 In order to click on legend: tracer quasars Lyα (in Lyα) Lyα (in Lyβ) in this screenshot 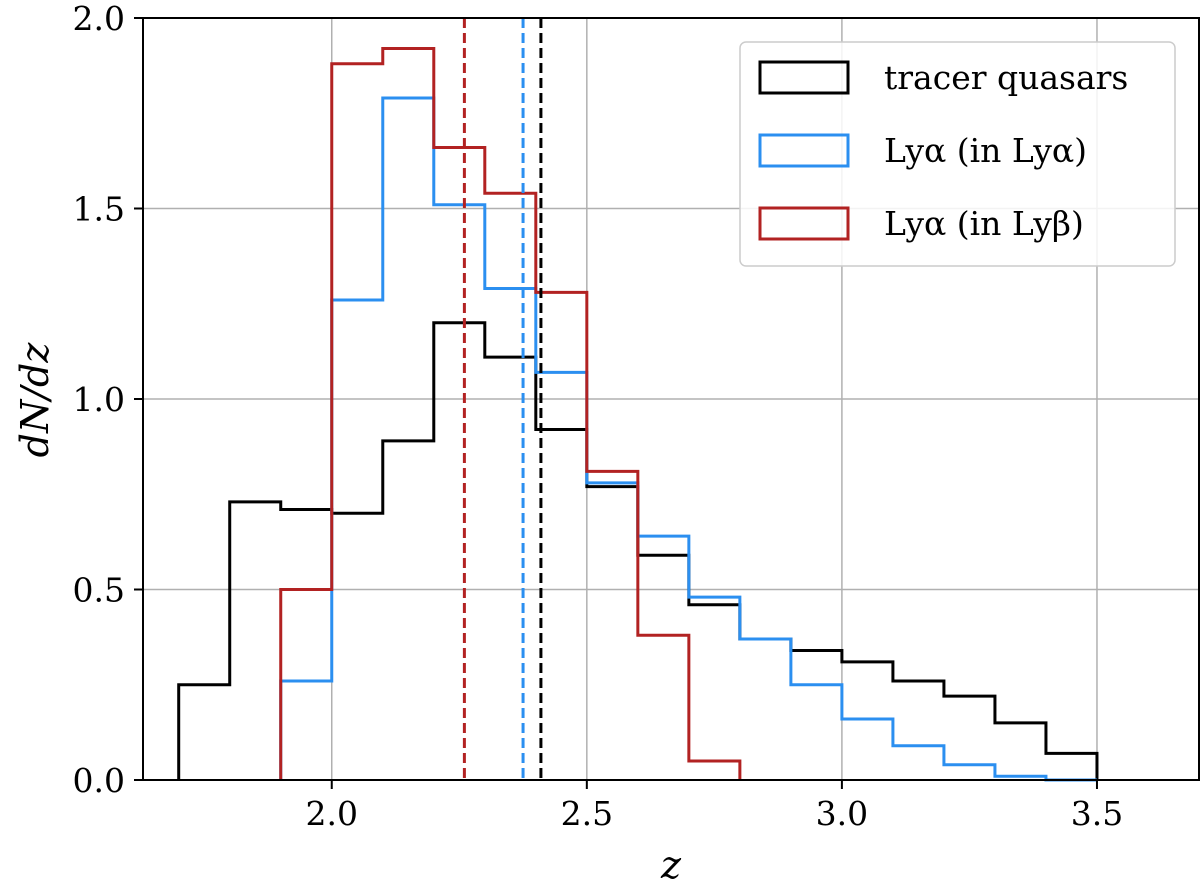, I will do `click(957, 154)`.